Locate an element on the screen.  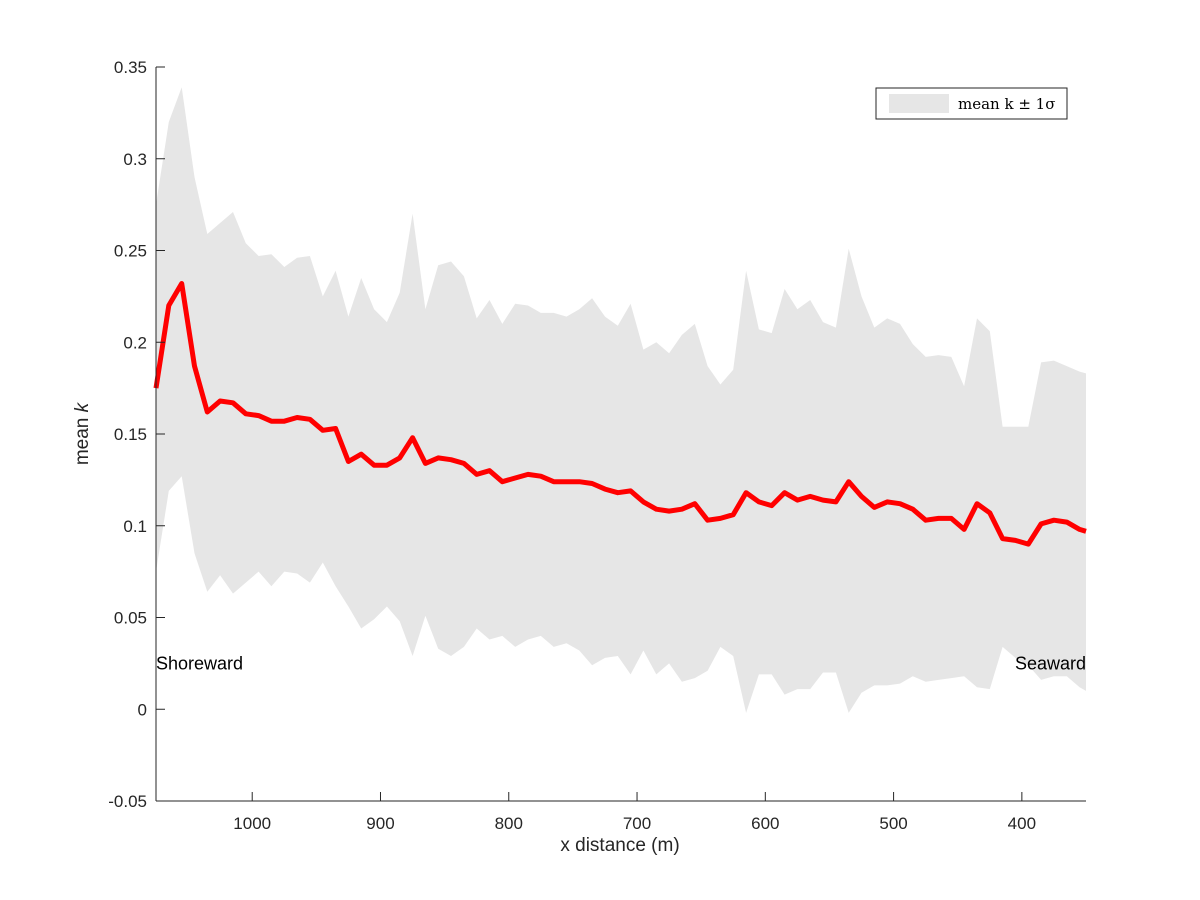
y-axis-label-prefix: mean is located at coordinates (82, 438).